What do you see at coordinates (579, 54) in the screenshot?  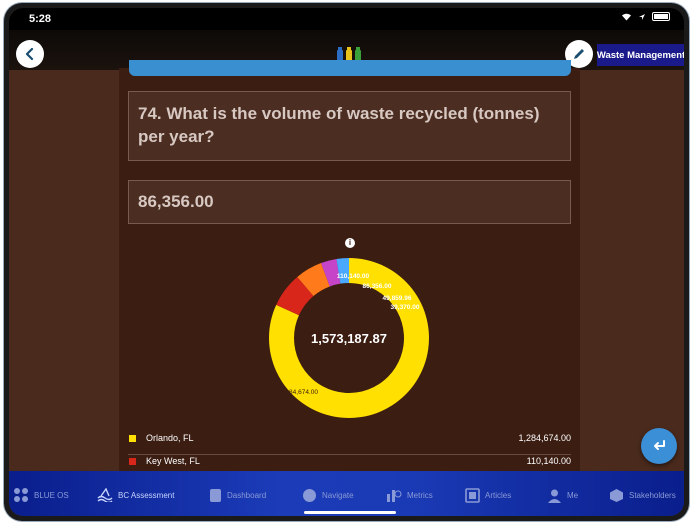 I see `pencil-icon` at bounding box center [579, 54].